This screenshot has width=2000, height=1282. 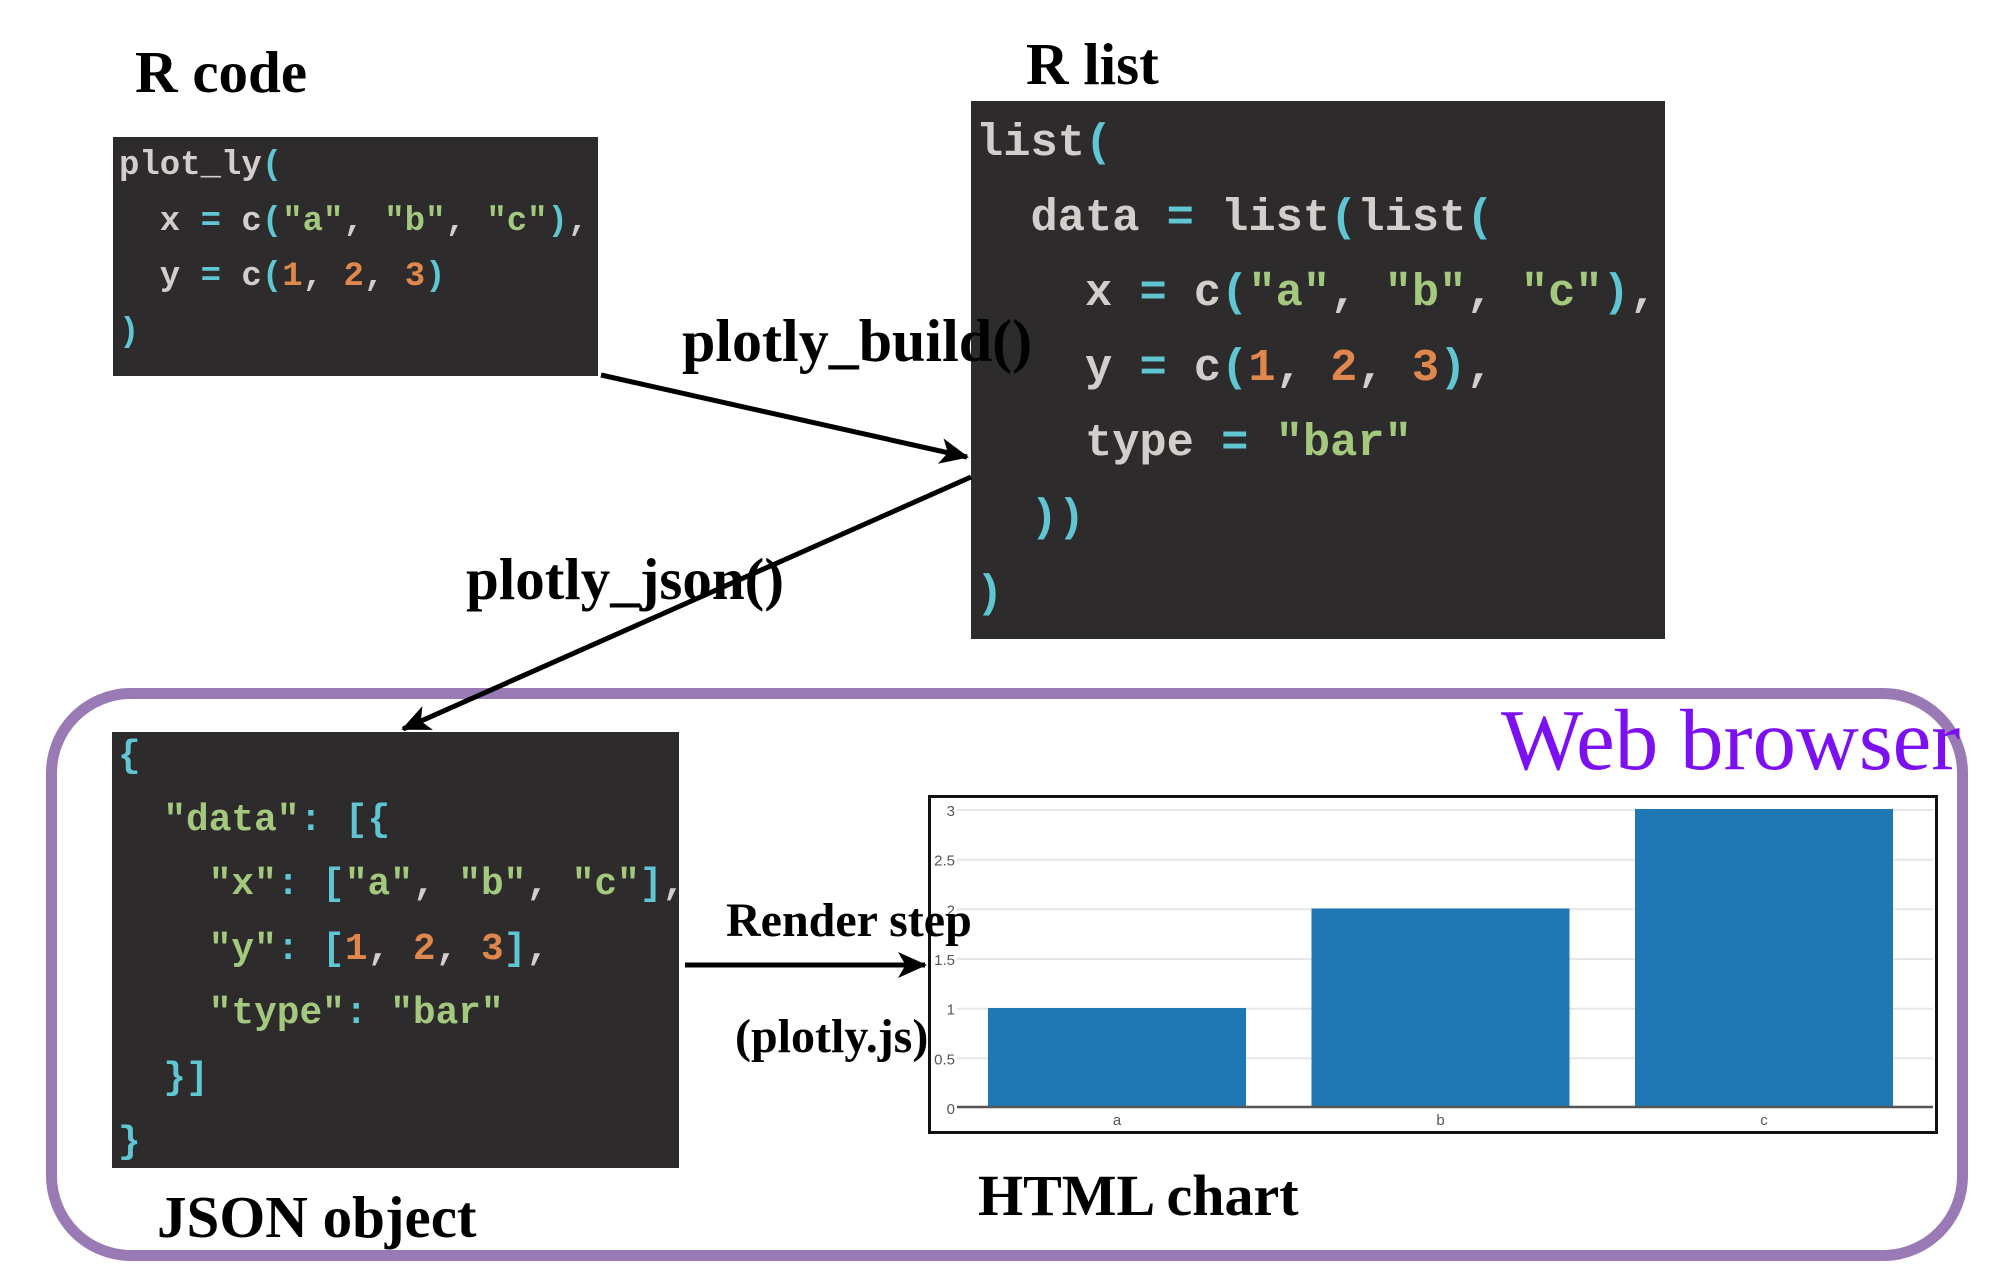 What do you see at coordinates (951, 1010) in the screenshot?
I see `svg-text: 1` at bounding box center [951, 1010].